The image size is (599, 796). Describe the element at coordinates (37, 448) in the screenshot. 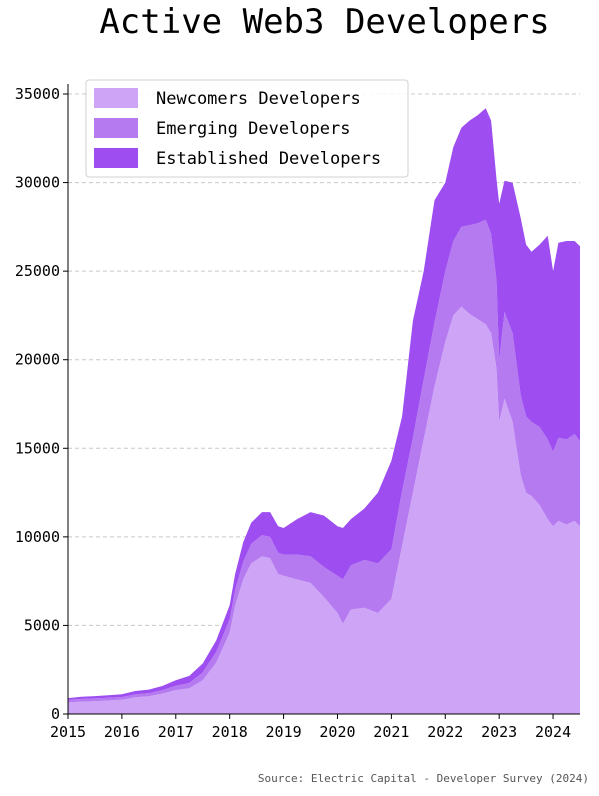

I see `y-tick-label: 15000` at that location.